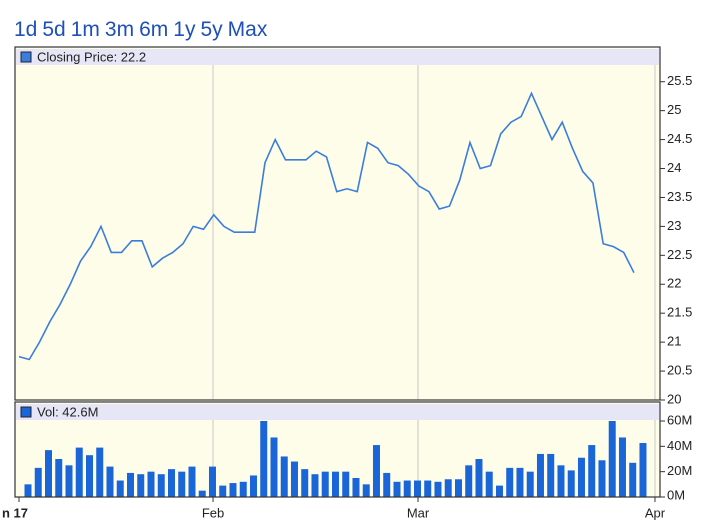 The image size is (704, 527). I want to click on y-tick-label: 22, so click(674, 283).